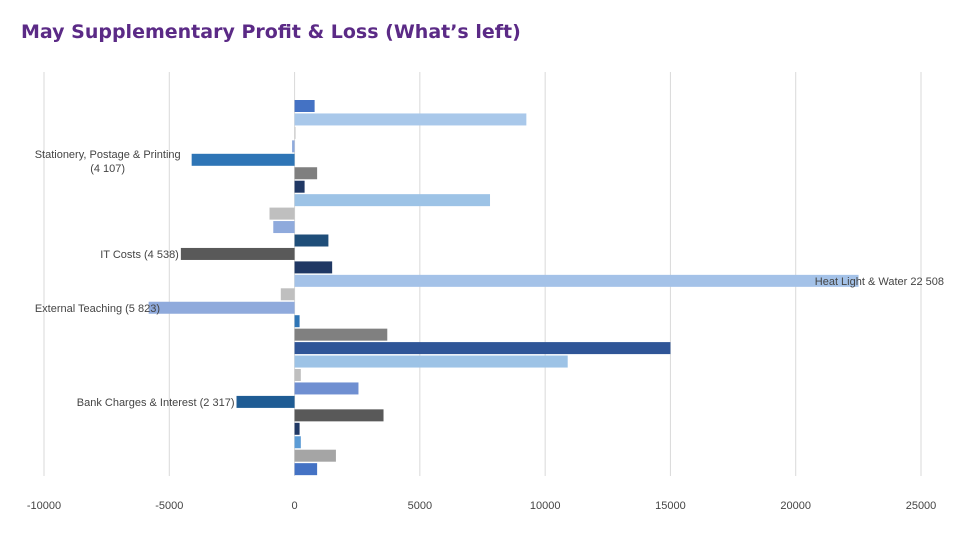  Describe the element at coordinates (545, 506) in the screenshot. I see `x-tick-label: 10000` at that location.